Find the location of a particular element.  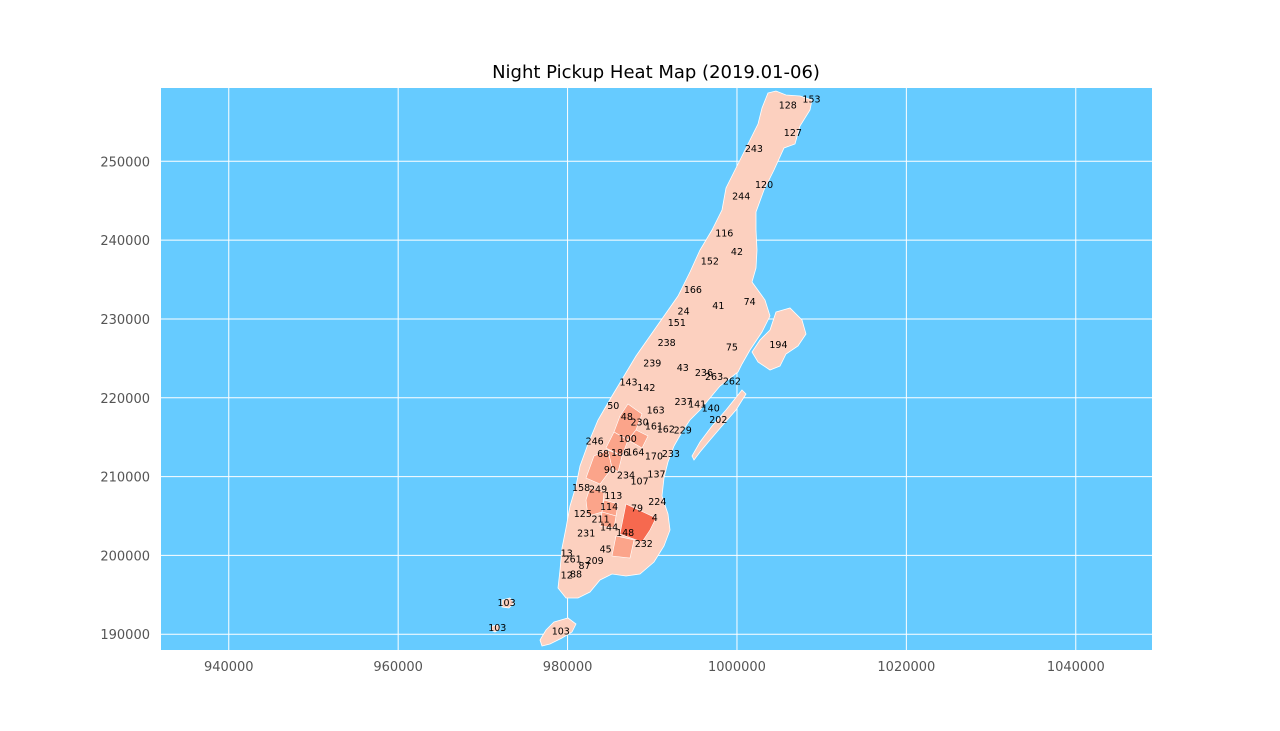

zone-label-142: 142 is located at coordinates (646, 388).